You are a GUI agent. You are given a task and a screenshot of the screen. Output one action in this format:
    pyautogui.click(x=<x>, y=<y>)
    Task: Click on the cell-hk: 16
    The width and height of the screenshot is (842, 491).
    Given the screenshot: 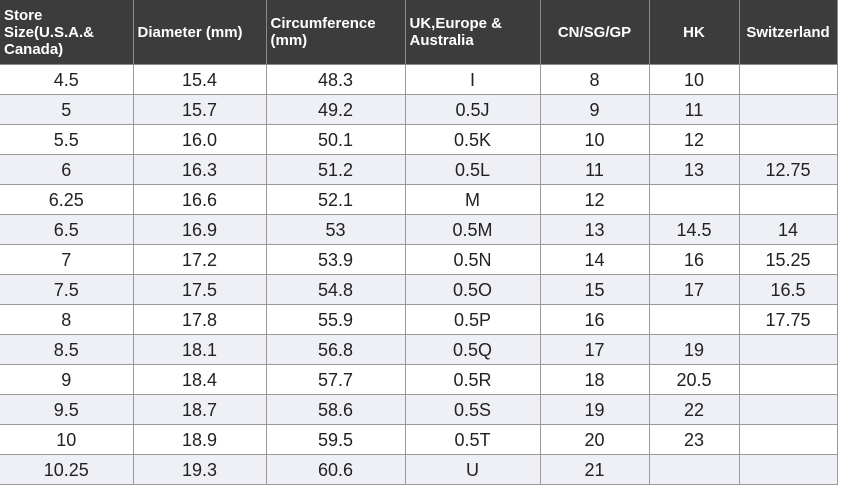 What is the action you would take?
    pyautogui.click(x=694, y=259)
    